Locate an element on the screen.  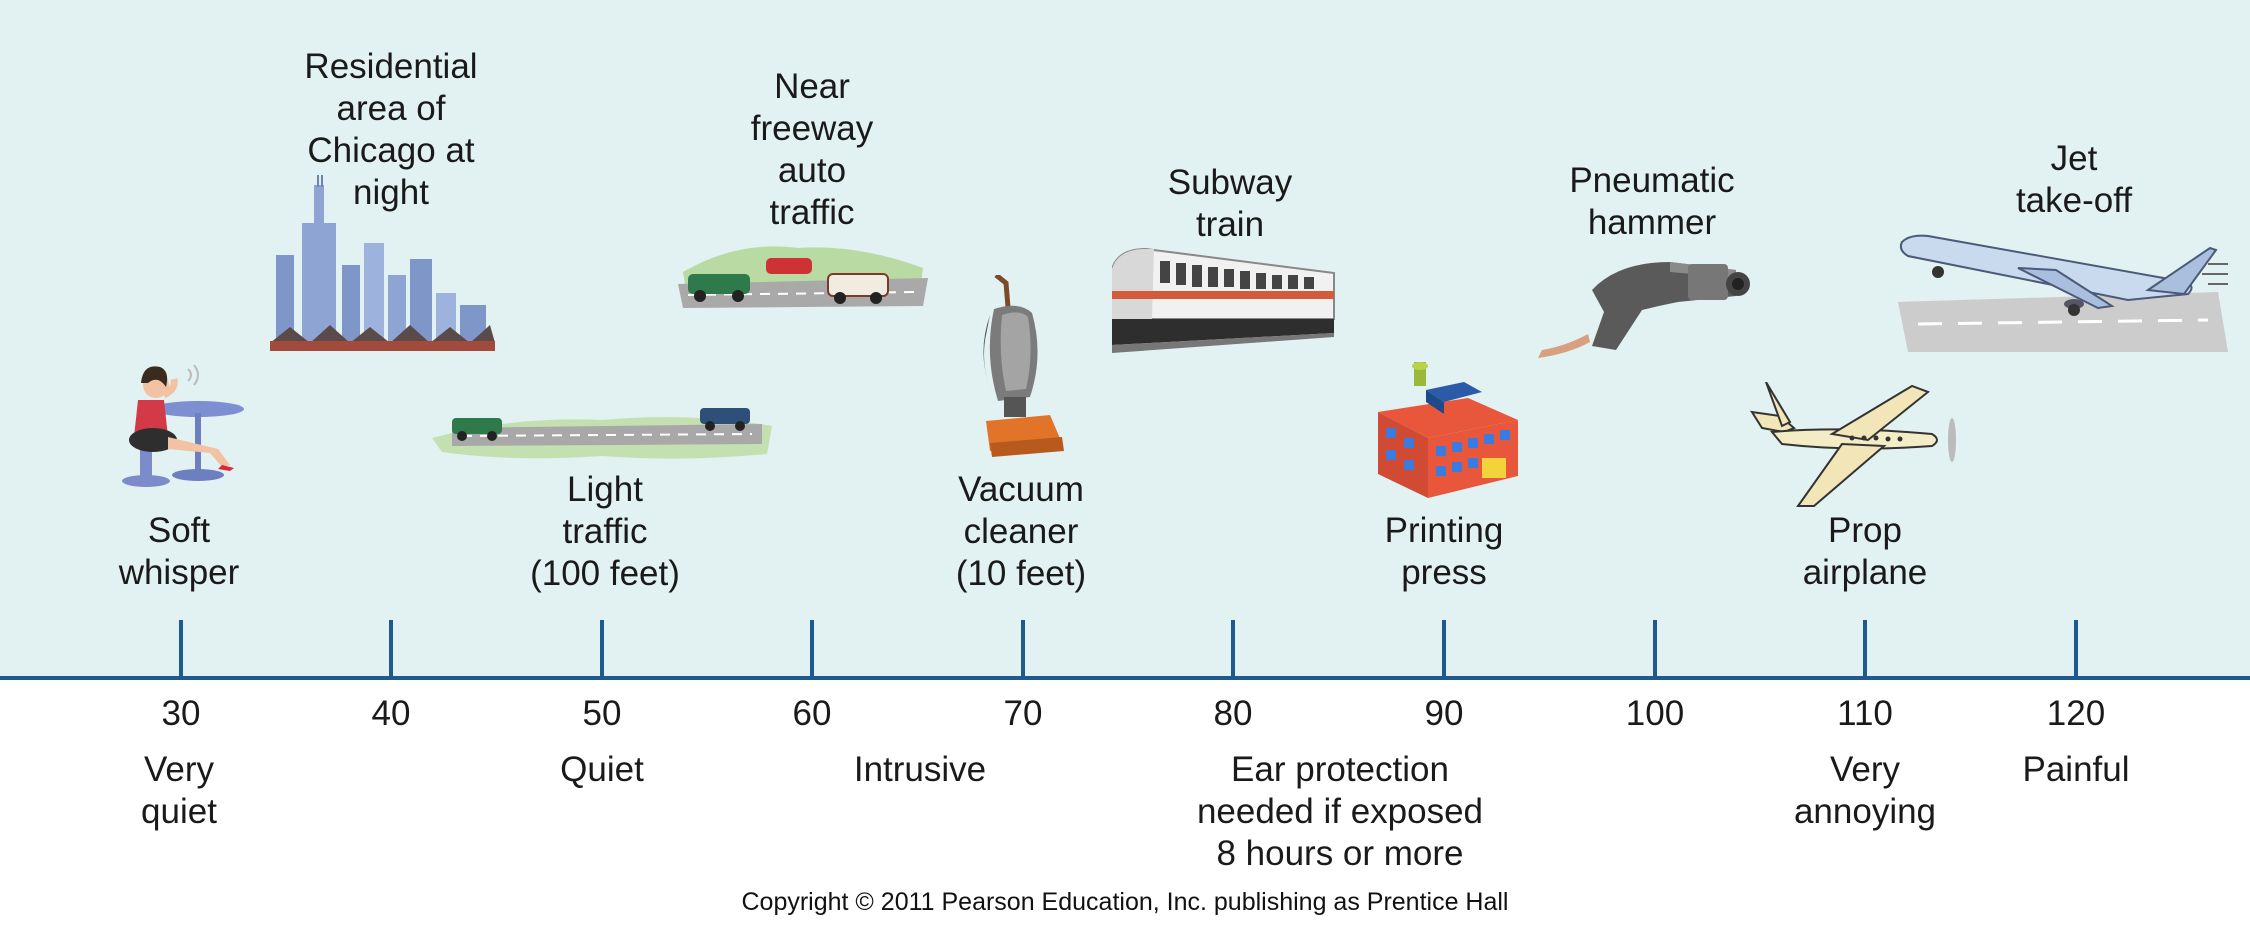
source-label-jet-takeoff: Jet take-off is located at coordinates (2074, 179).